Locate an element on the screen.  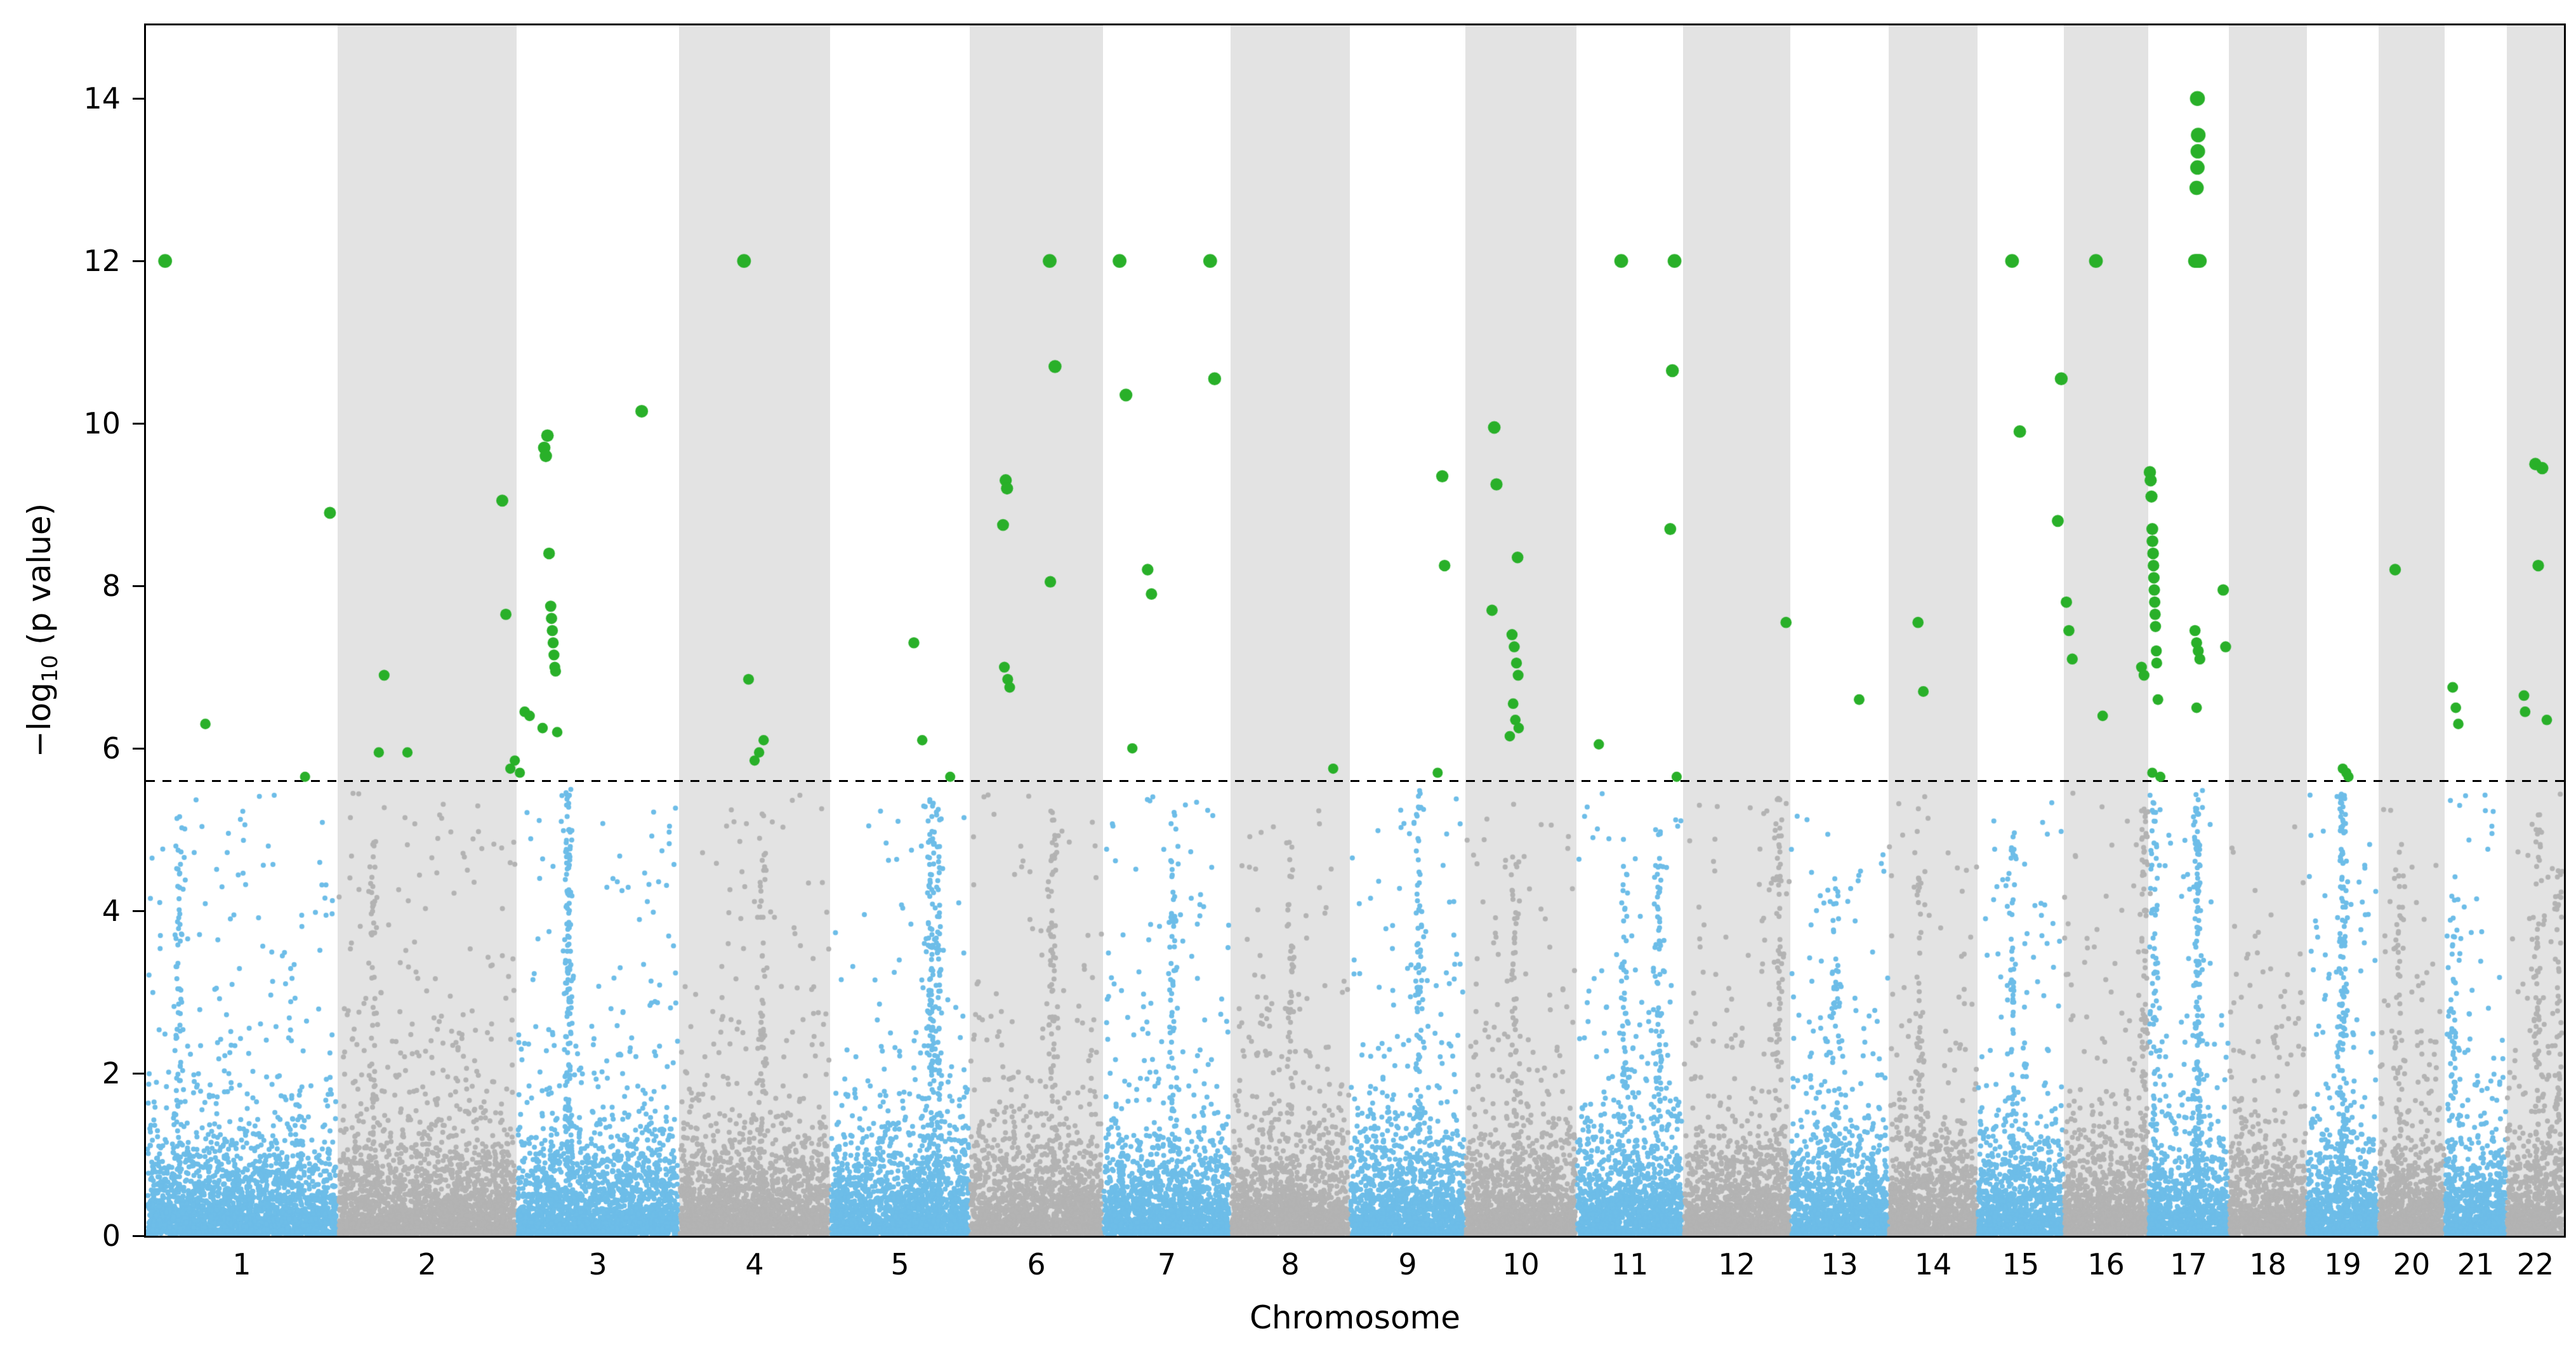
x-tick-label-10: 10 is located at coordinates (1521, 1264).